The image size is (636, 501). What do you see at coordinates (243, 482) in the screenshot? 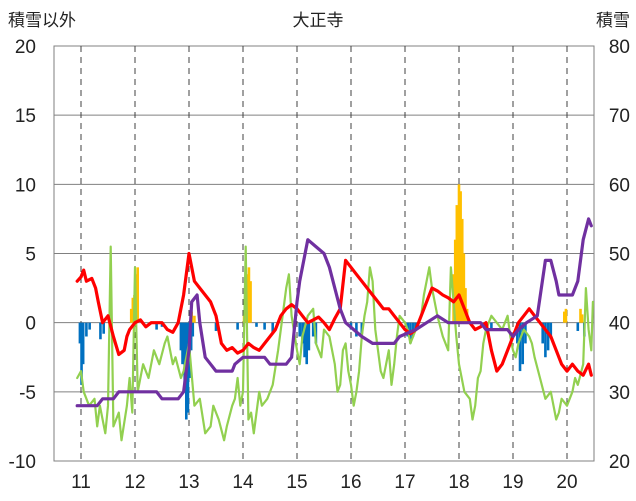
I see `x-tick-label: 14` at bounding box center [243, 482].